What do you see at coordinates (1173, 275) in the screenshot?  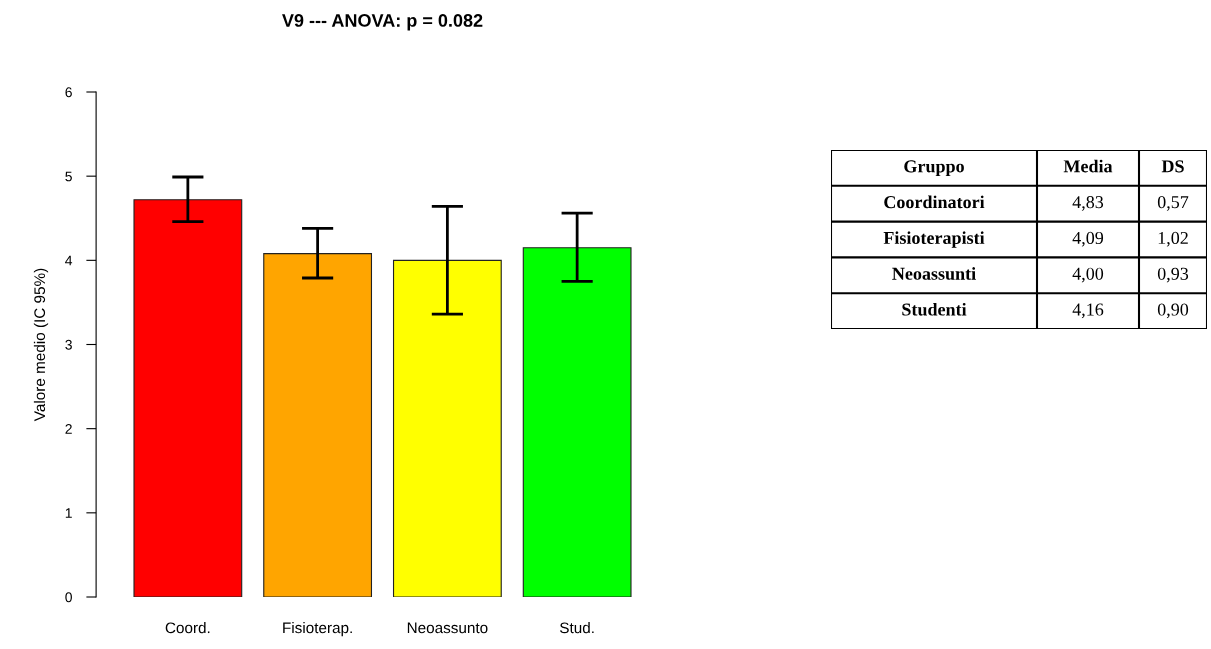 I see `text: 0,93` at bounding box center [1173, 275].